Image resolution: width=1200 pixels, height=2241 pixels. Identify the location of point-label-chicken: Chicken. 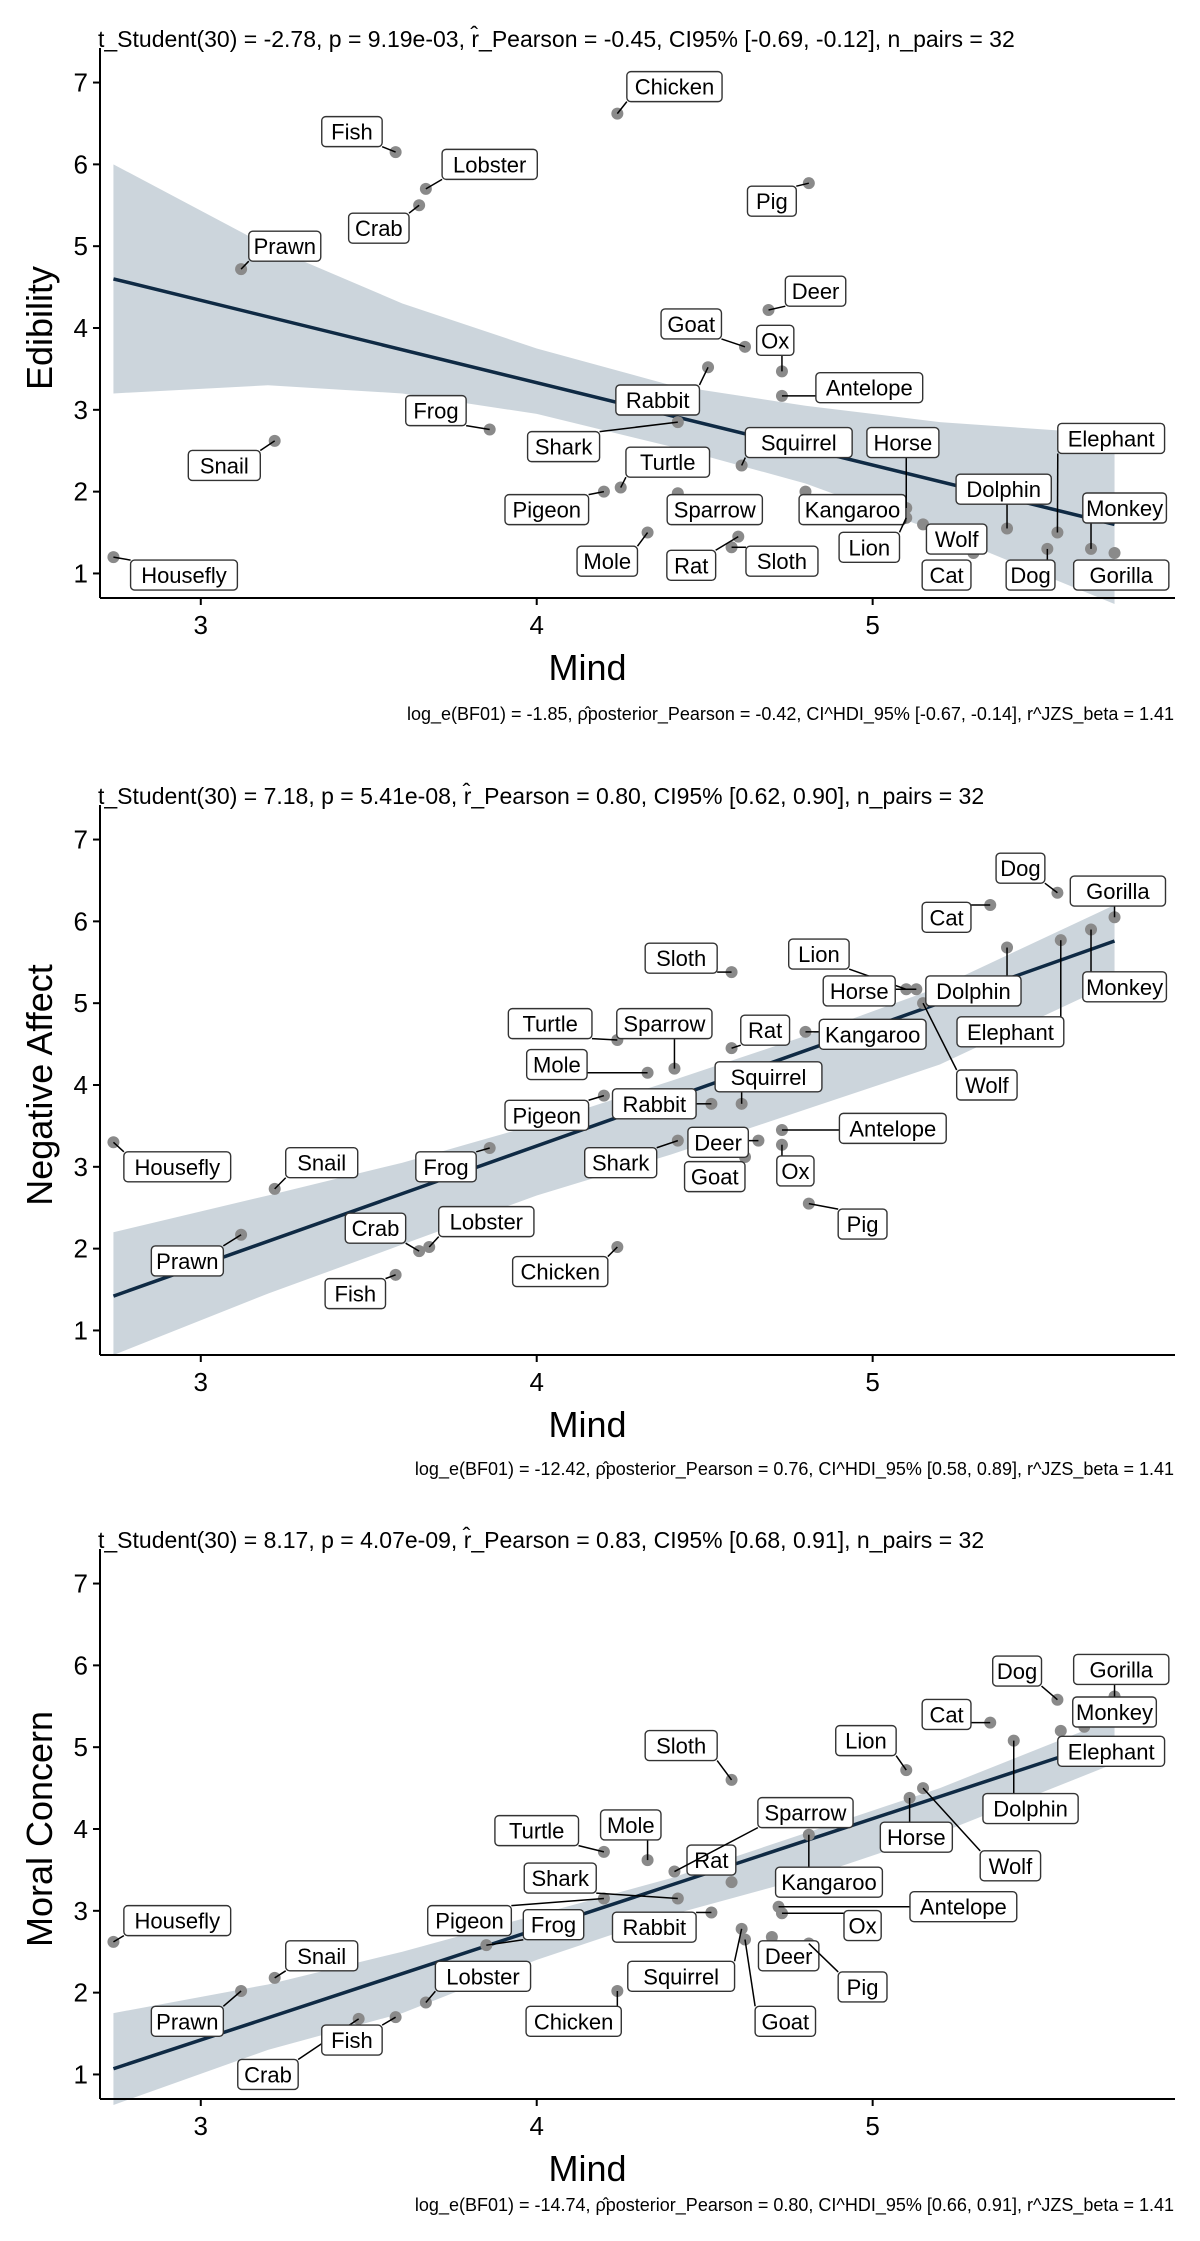
(573, 2014).